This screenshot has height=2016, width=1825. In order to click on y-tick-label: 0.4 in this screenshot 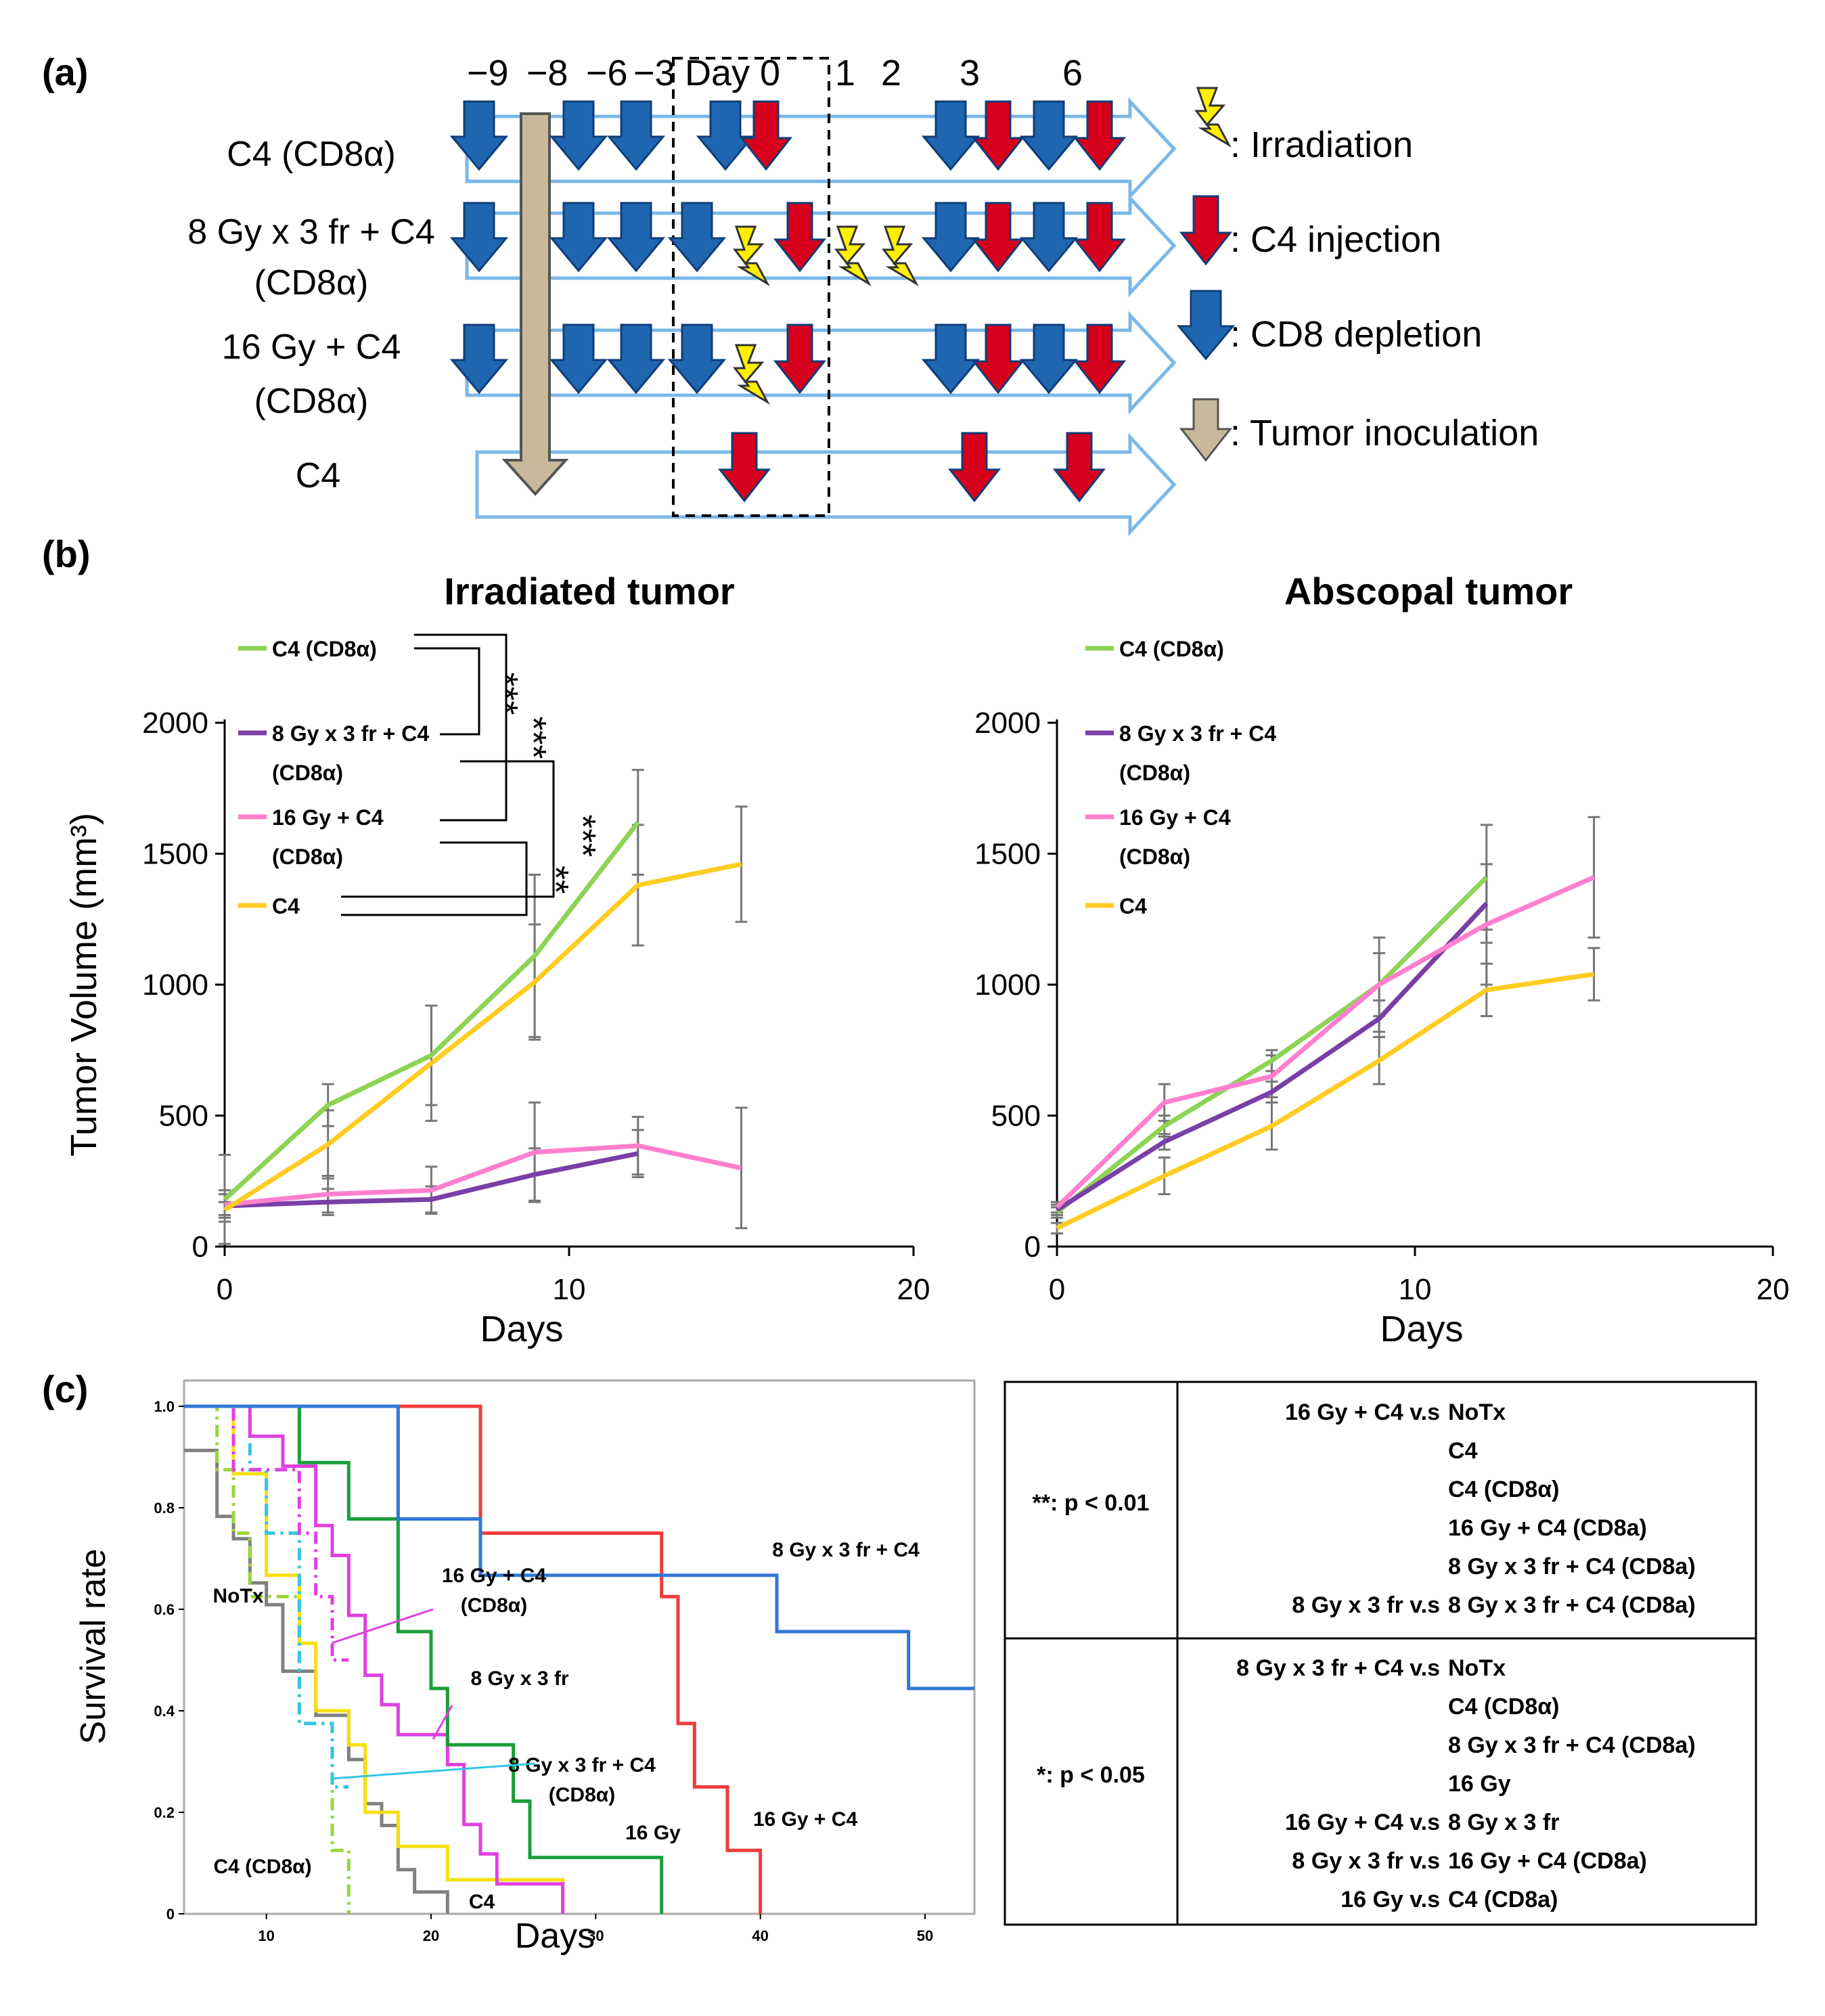, I will do `click(164, 1711)`.